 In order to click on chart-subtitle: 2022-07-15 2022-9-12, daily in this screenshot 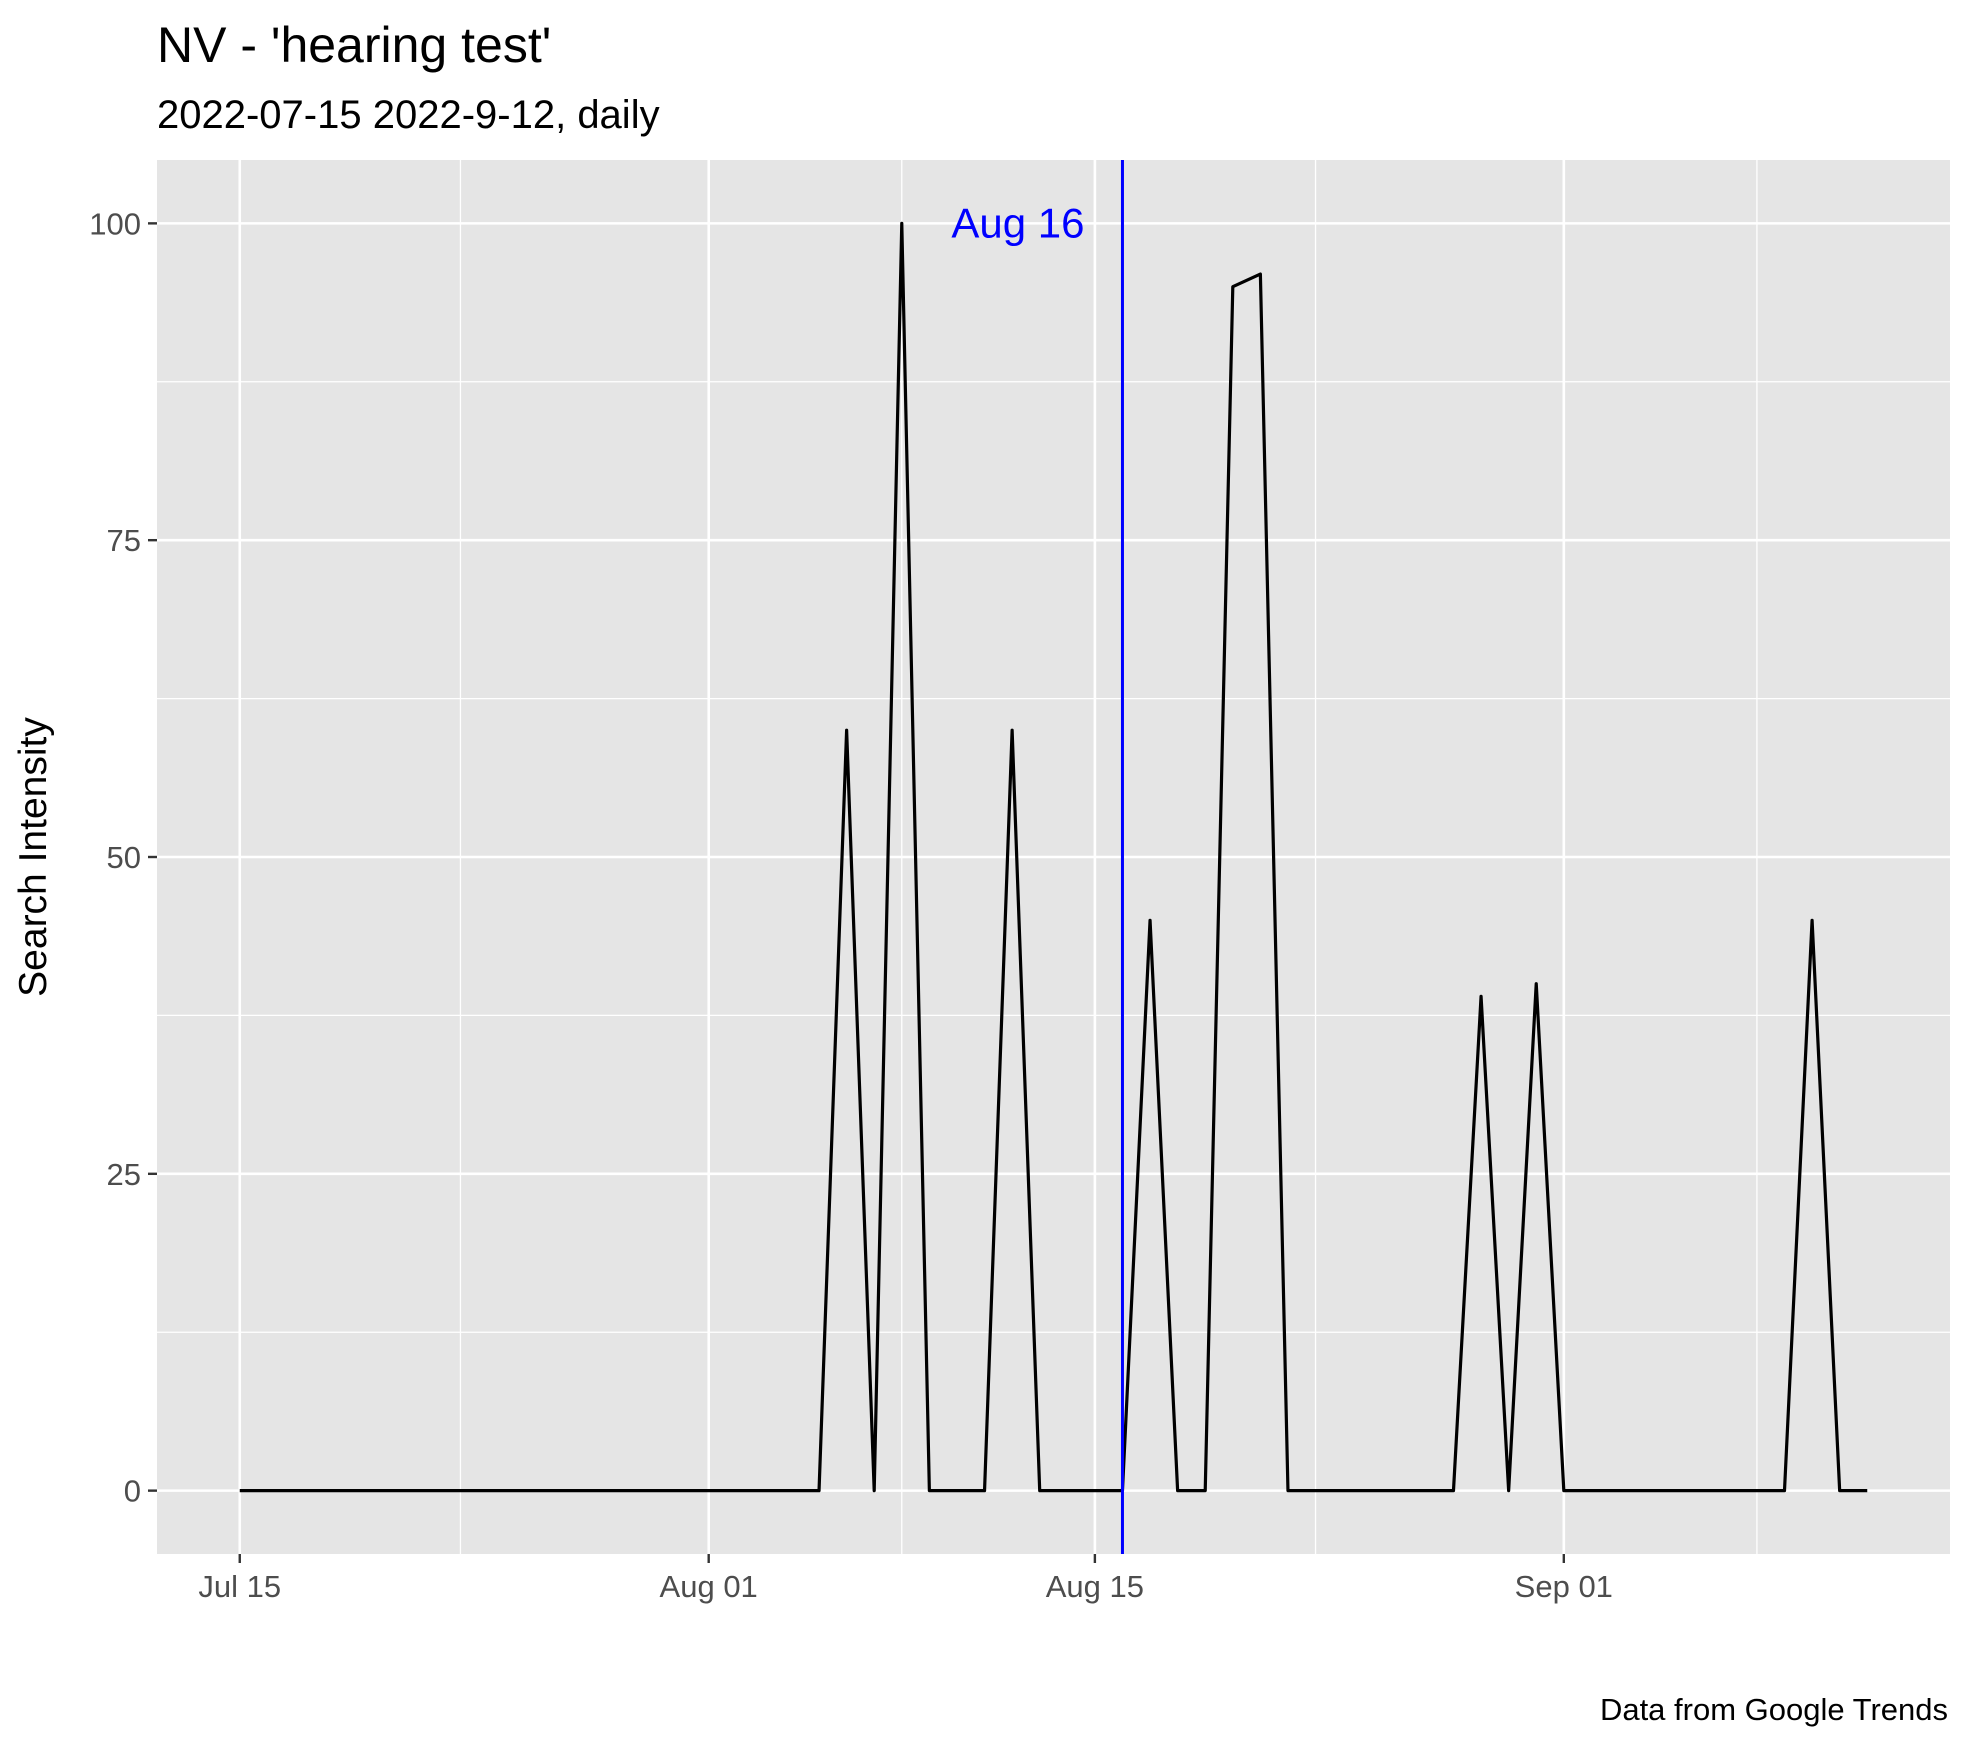, I will do `click(408, 115)`.